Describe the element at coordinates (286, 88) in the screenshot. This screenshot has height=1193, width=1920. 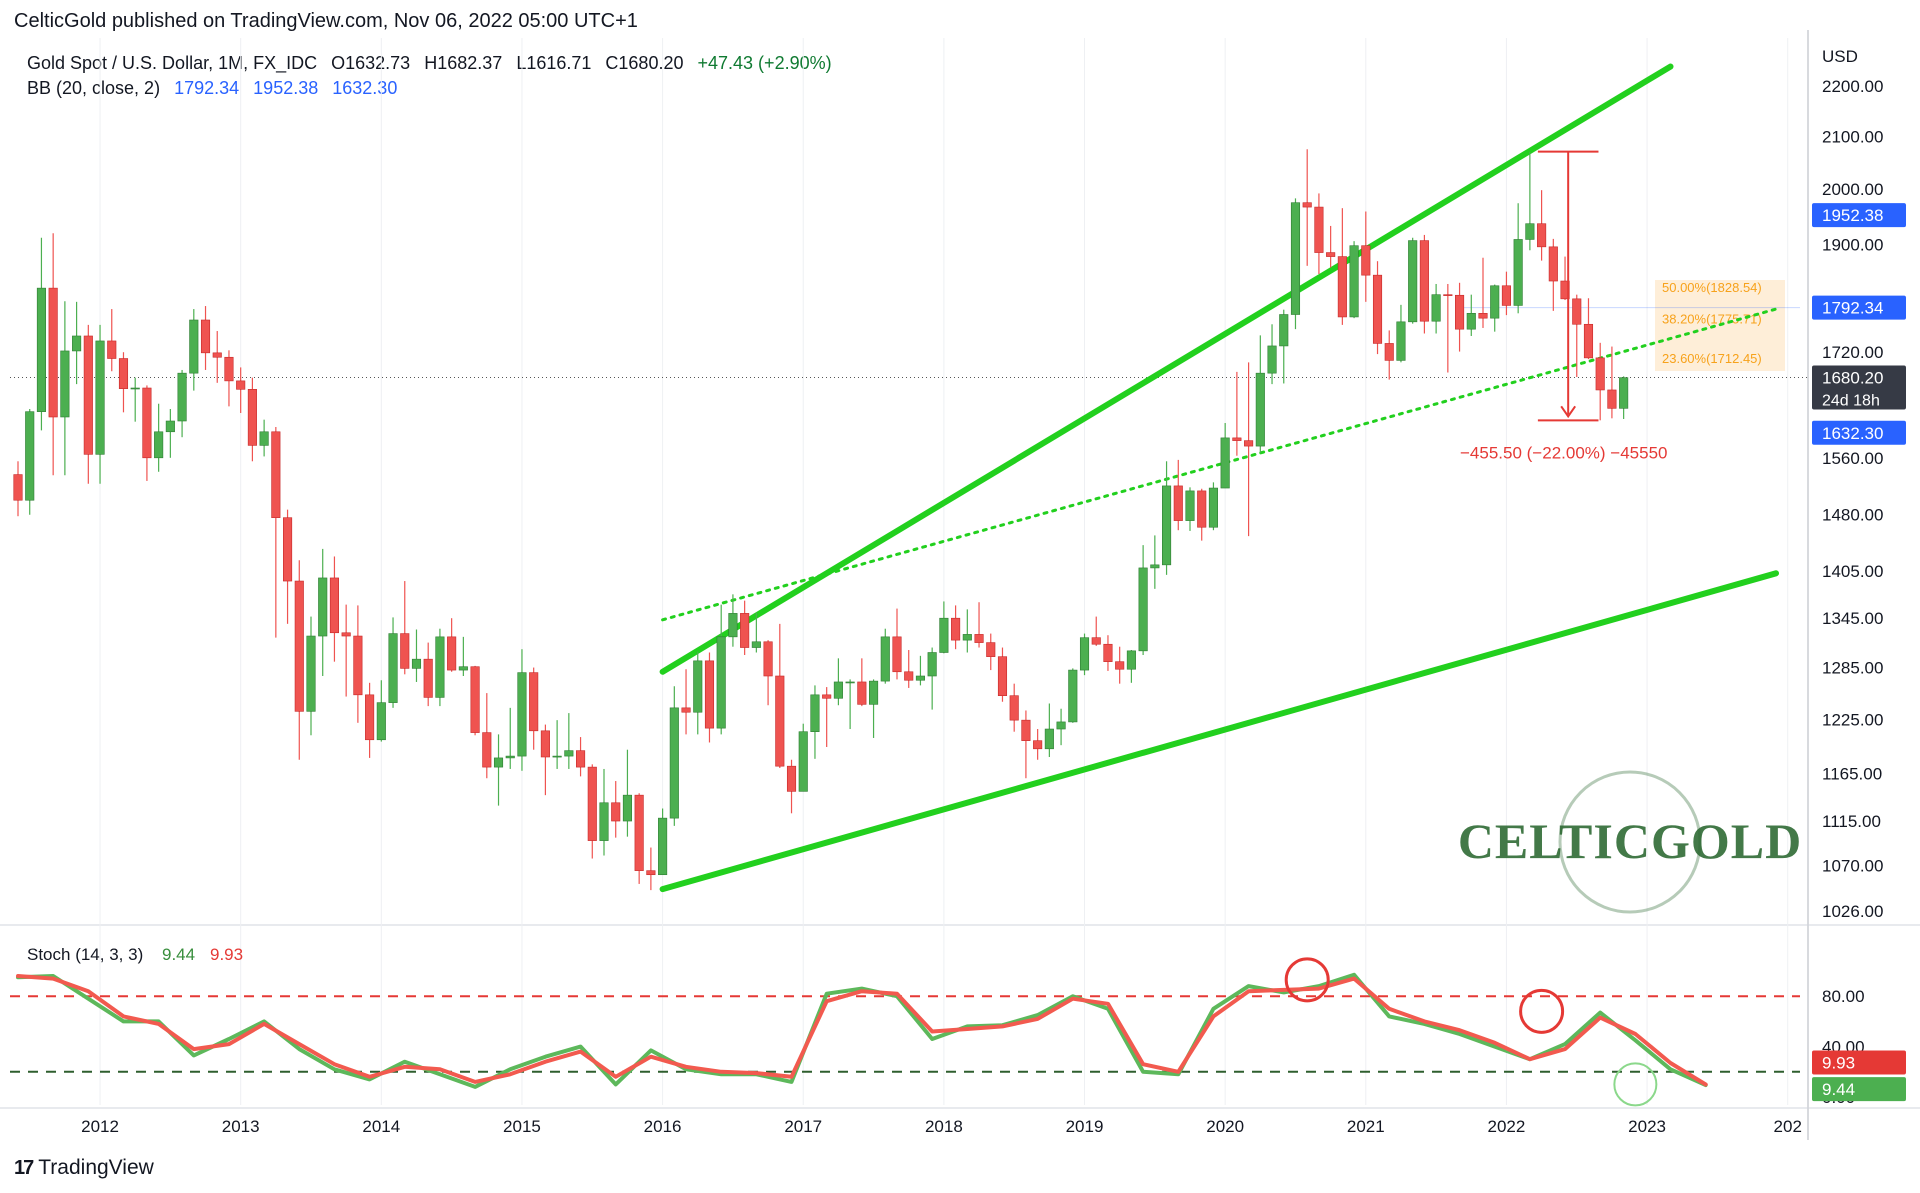
I see `bb-upper-value: 1952.38` at that location.